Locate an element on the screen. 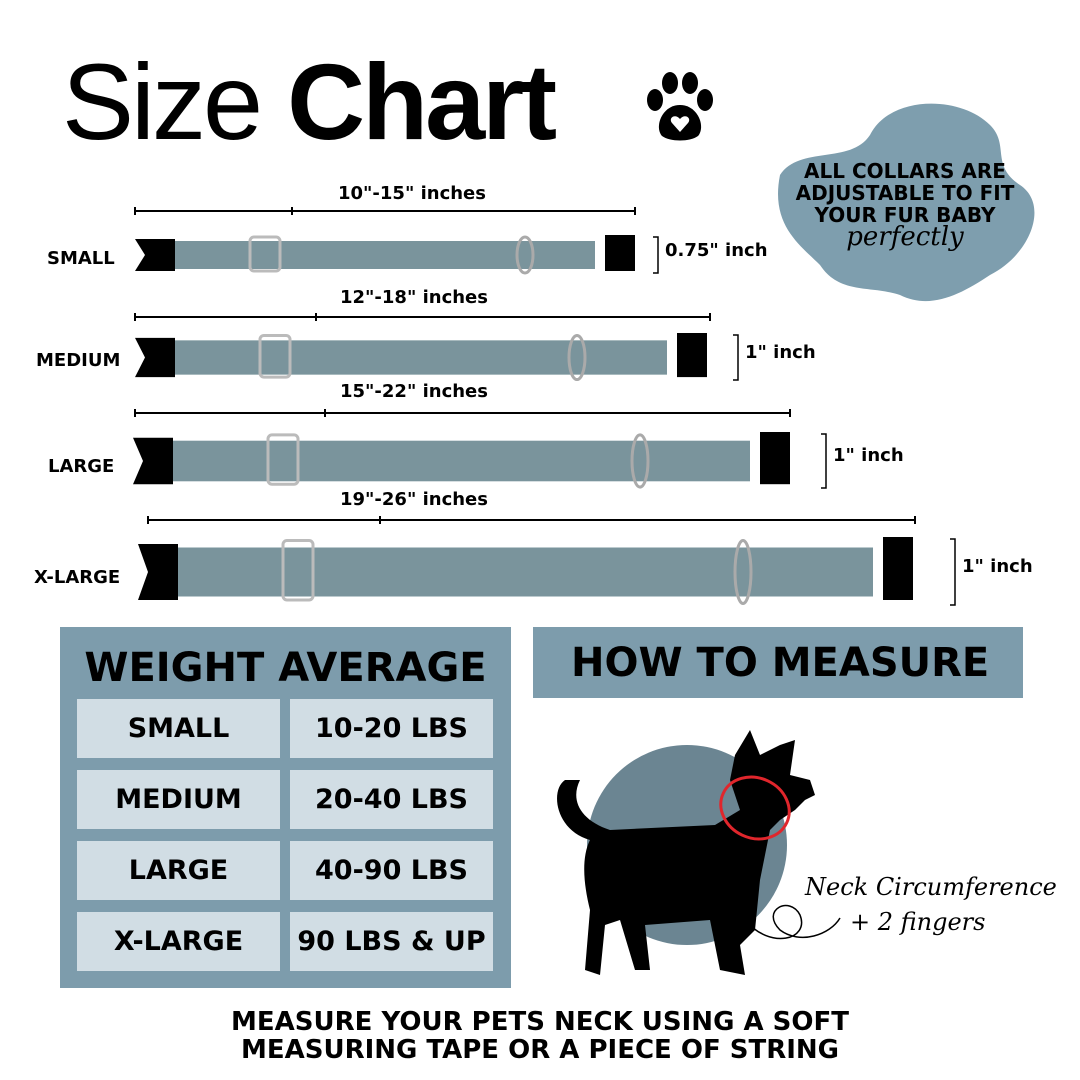 The image size is (1080, 1080). width-label: 0.75" inch is located at coordinates (716, 250).